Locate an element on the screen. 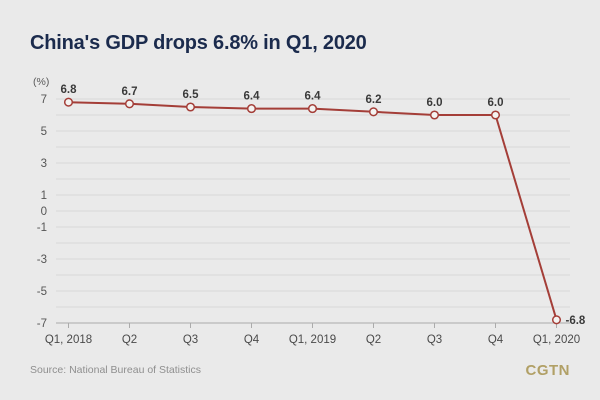 Image resolution: width=600 pixels, height=400 pixels. data-label: 6.8 is located at coordinates (69, 90).